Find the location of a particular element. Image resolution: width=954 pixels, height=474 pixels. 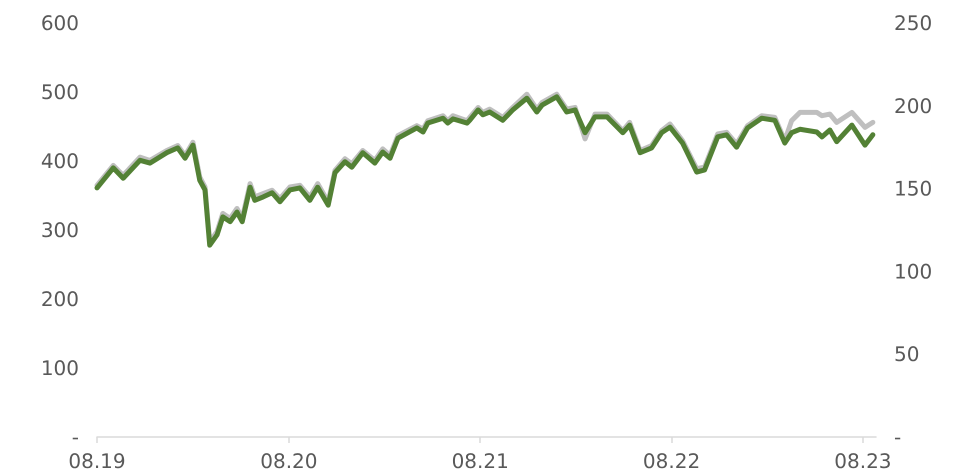

y-tick-label: 200 is located at coordinates (59, 299).